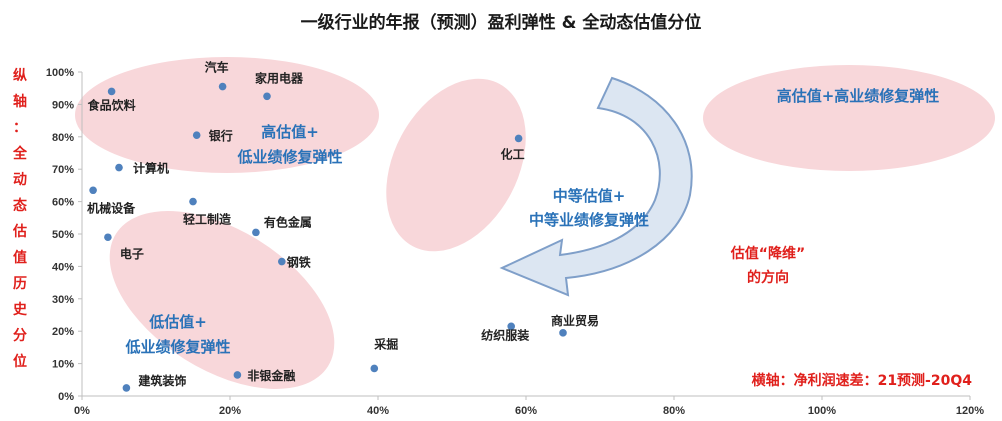  I want to click on data-point-label: 采掘, so click(385, 343).